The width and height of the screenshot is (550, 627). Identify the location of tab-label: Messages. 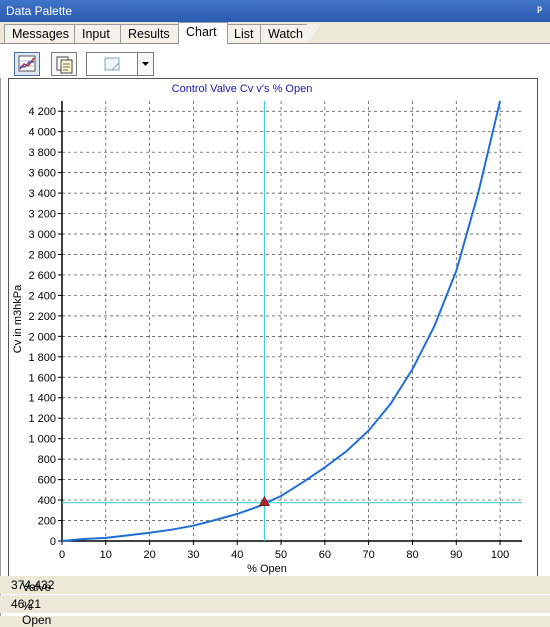
(40, 34).